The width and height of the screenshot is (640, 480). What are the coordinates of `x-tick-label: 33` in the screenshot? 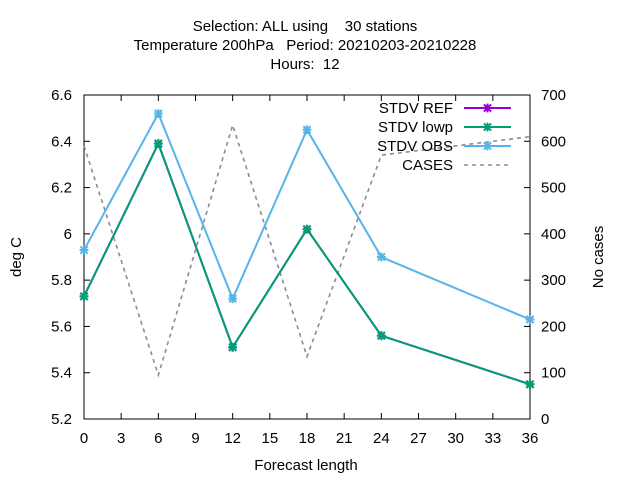 It's located at (492, 438).